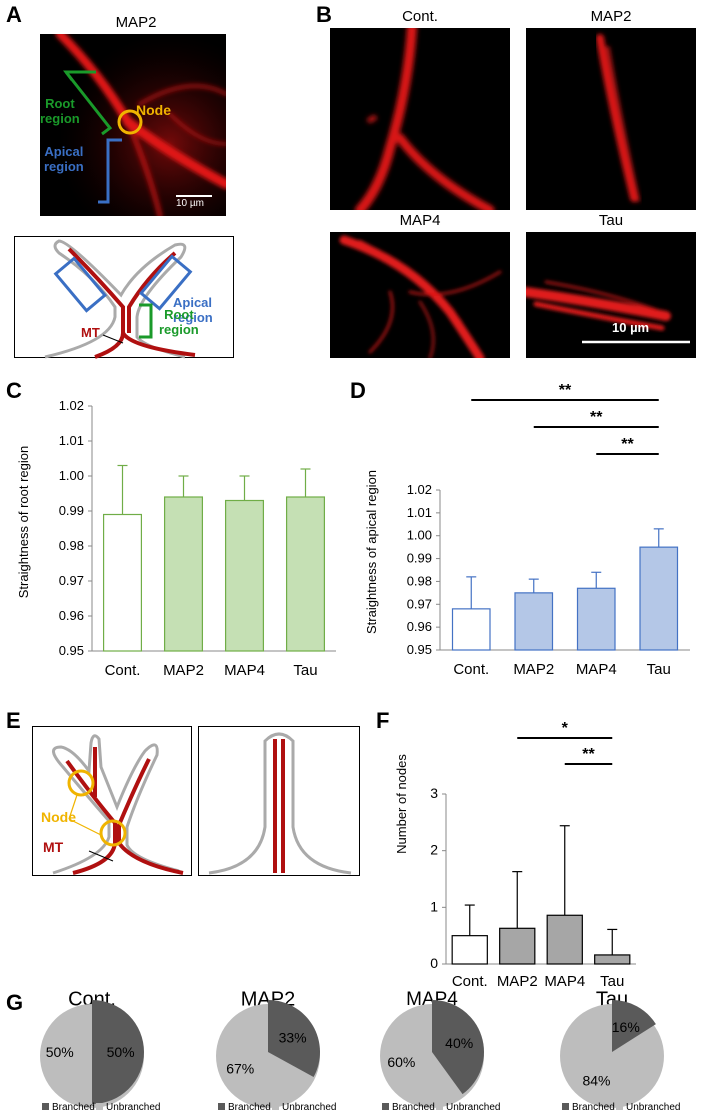  What do you see at coordinates (565, 728) in the screenshot?
I see `chart-f-sig-label: *` at bounding box center [565, 728].